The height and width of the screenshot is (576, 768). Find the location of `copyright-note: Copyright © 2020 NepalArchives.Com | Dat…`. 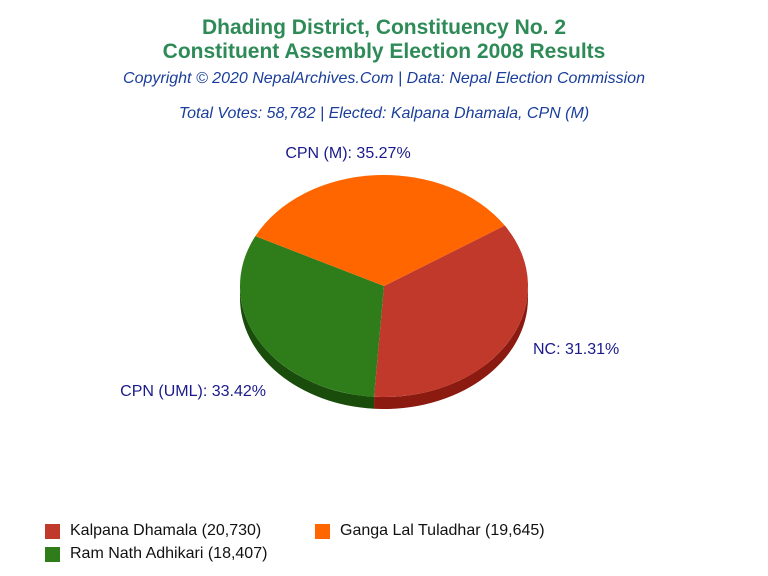

copyright-note: Copyright © 2020 NepalArchives.Com | Dat… is located at coordinates (384, 78).